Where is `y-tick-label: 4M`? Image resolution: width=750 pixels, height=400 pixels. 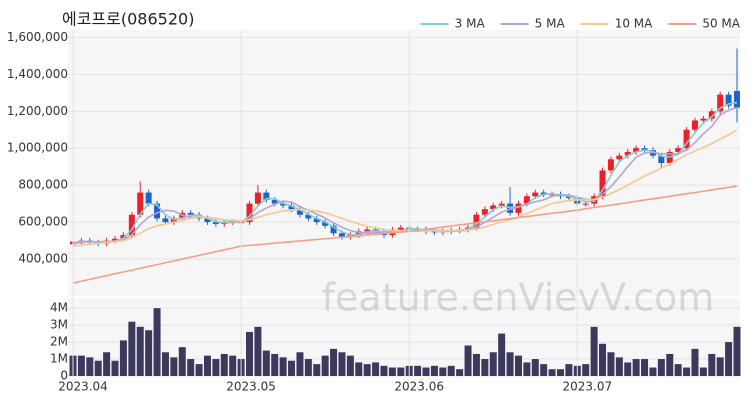 y-tick-label: 4M is located at coordinates (59, 308).